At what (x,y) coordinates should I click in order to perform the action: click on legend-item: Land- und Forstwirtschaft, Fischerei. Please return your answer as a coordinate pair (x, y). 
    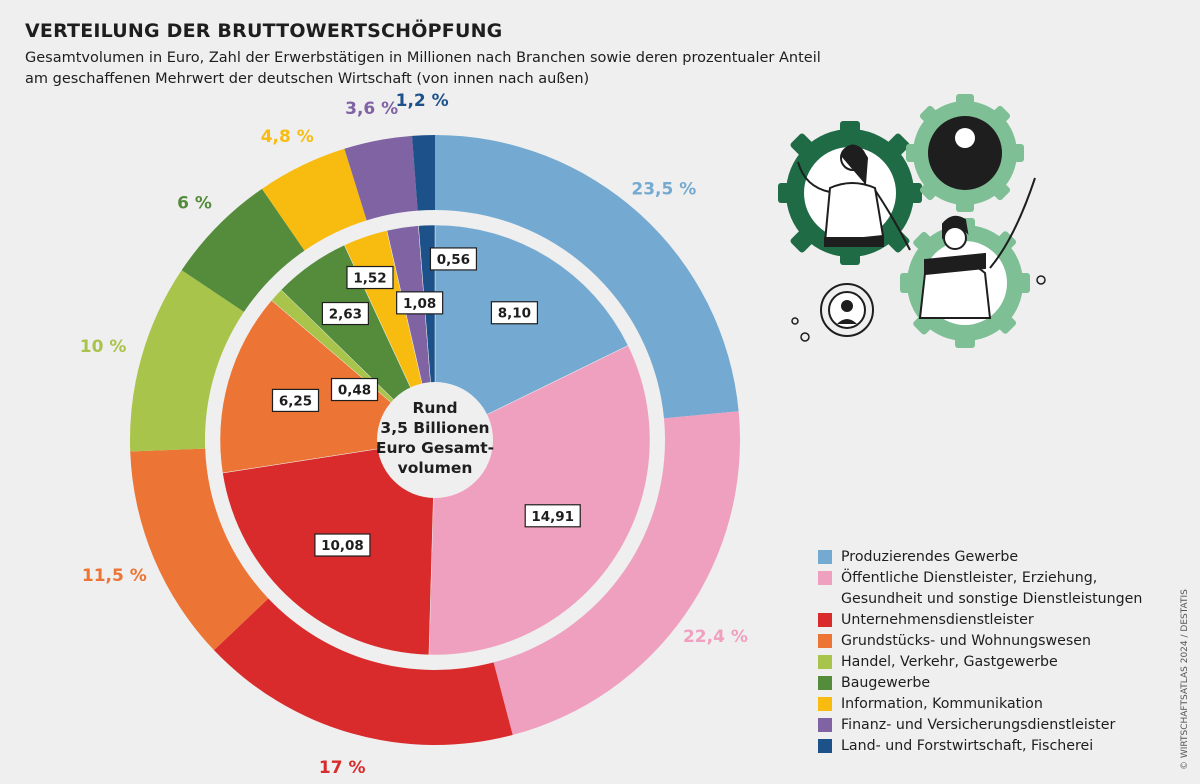
    Looking at the image, I should click on (980, 746).